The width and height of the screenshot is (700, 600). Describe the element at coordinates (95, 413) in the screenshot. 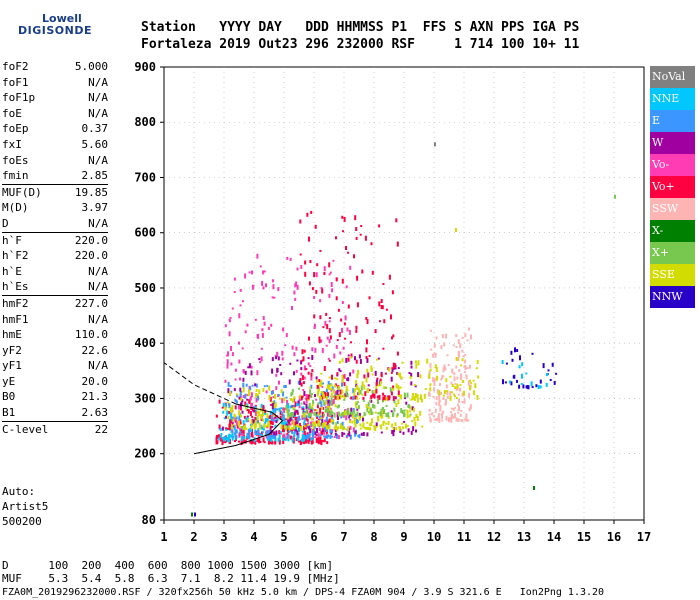

I see `param-value: 2.63` at that location.